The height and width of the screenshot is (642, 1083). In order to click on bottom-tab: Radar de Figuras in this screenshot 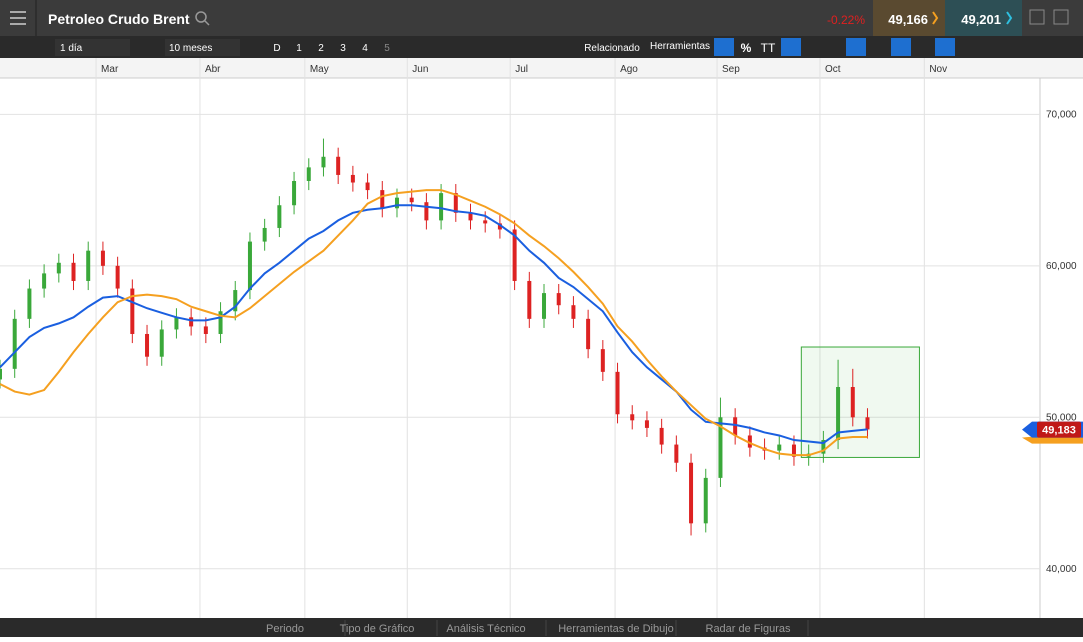, I will do `click(748, 629)`.